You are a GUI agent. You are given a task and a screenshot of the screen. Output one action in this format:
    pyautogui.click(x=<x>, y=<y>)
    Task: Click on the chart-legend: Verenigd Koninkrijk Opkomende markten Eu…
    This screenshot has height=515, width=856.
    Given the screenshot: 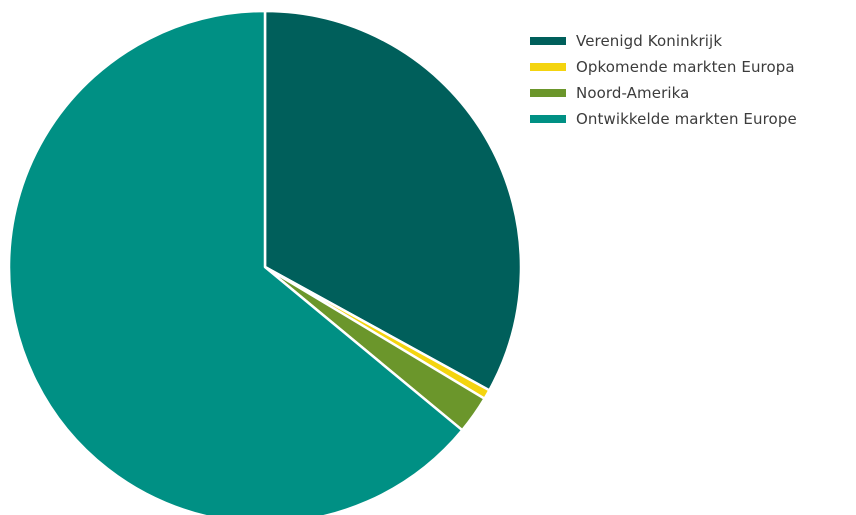 What is the action you would take?
    pyautogui.click(x=663, y=82)
    